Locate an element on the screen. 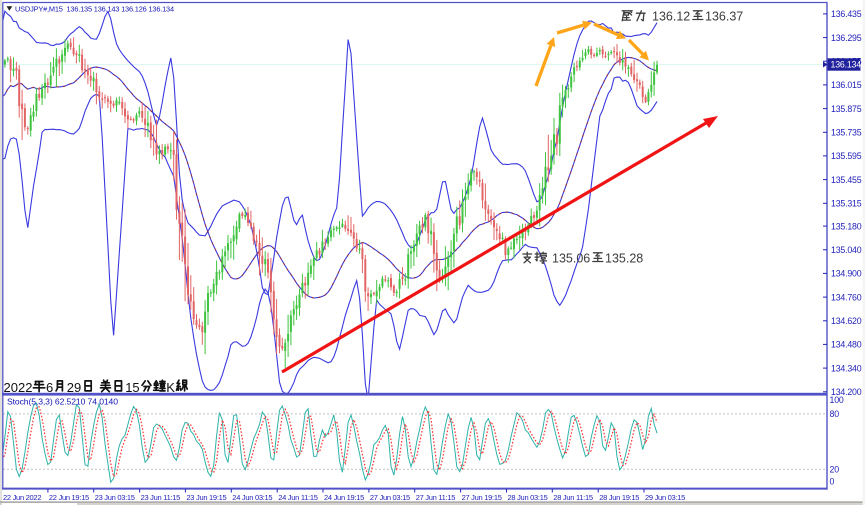  svg-text: 6 is located at coordinates (49, 387).